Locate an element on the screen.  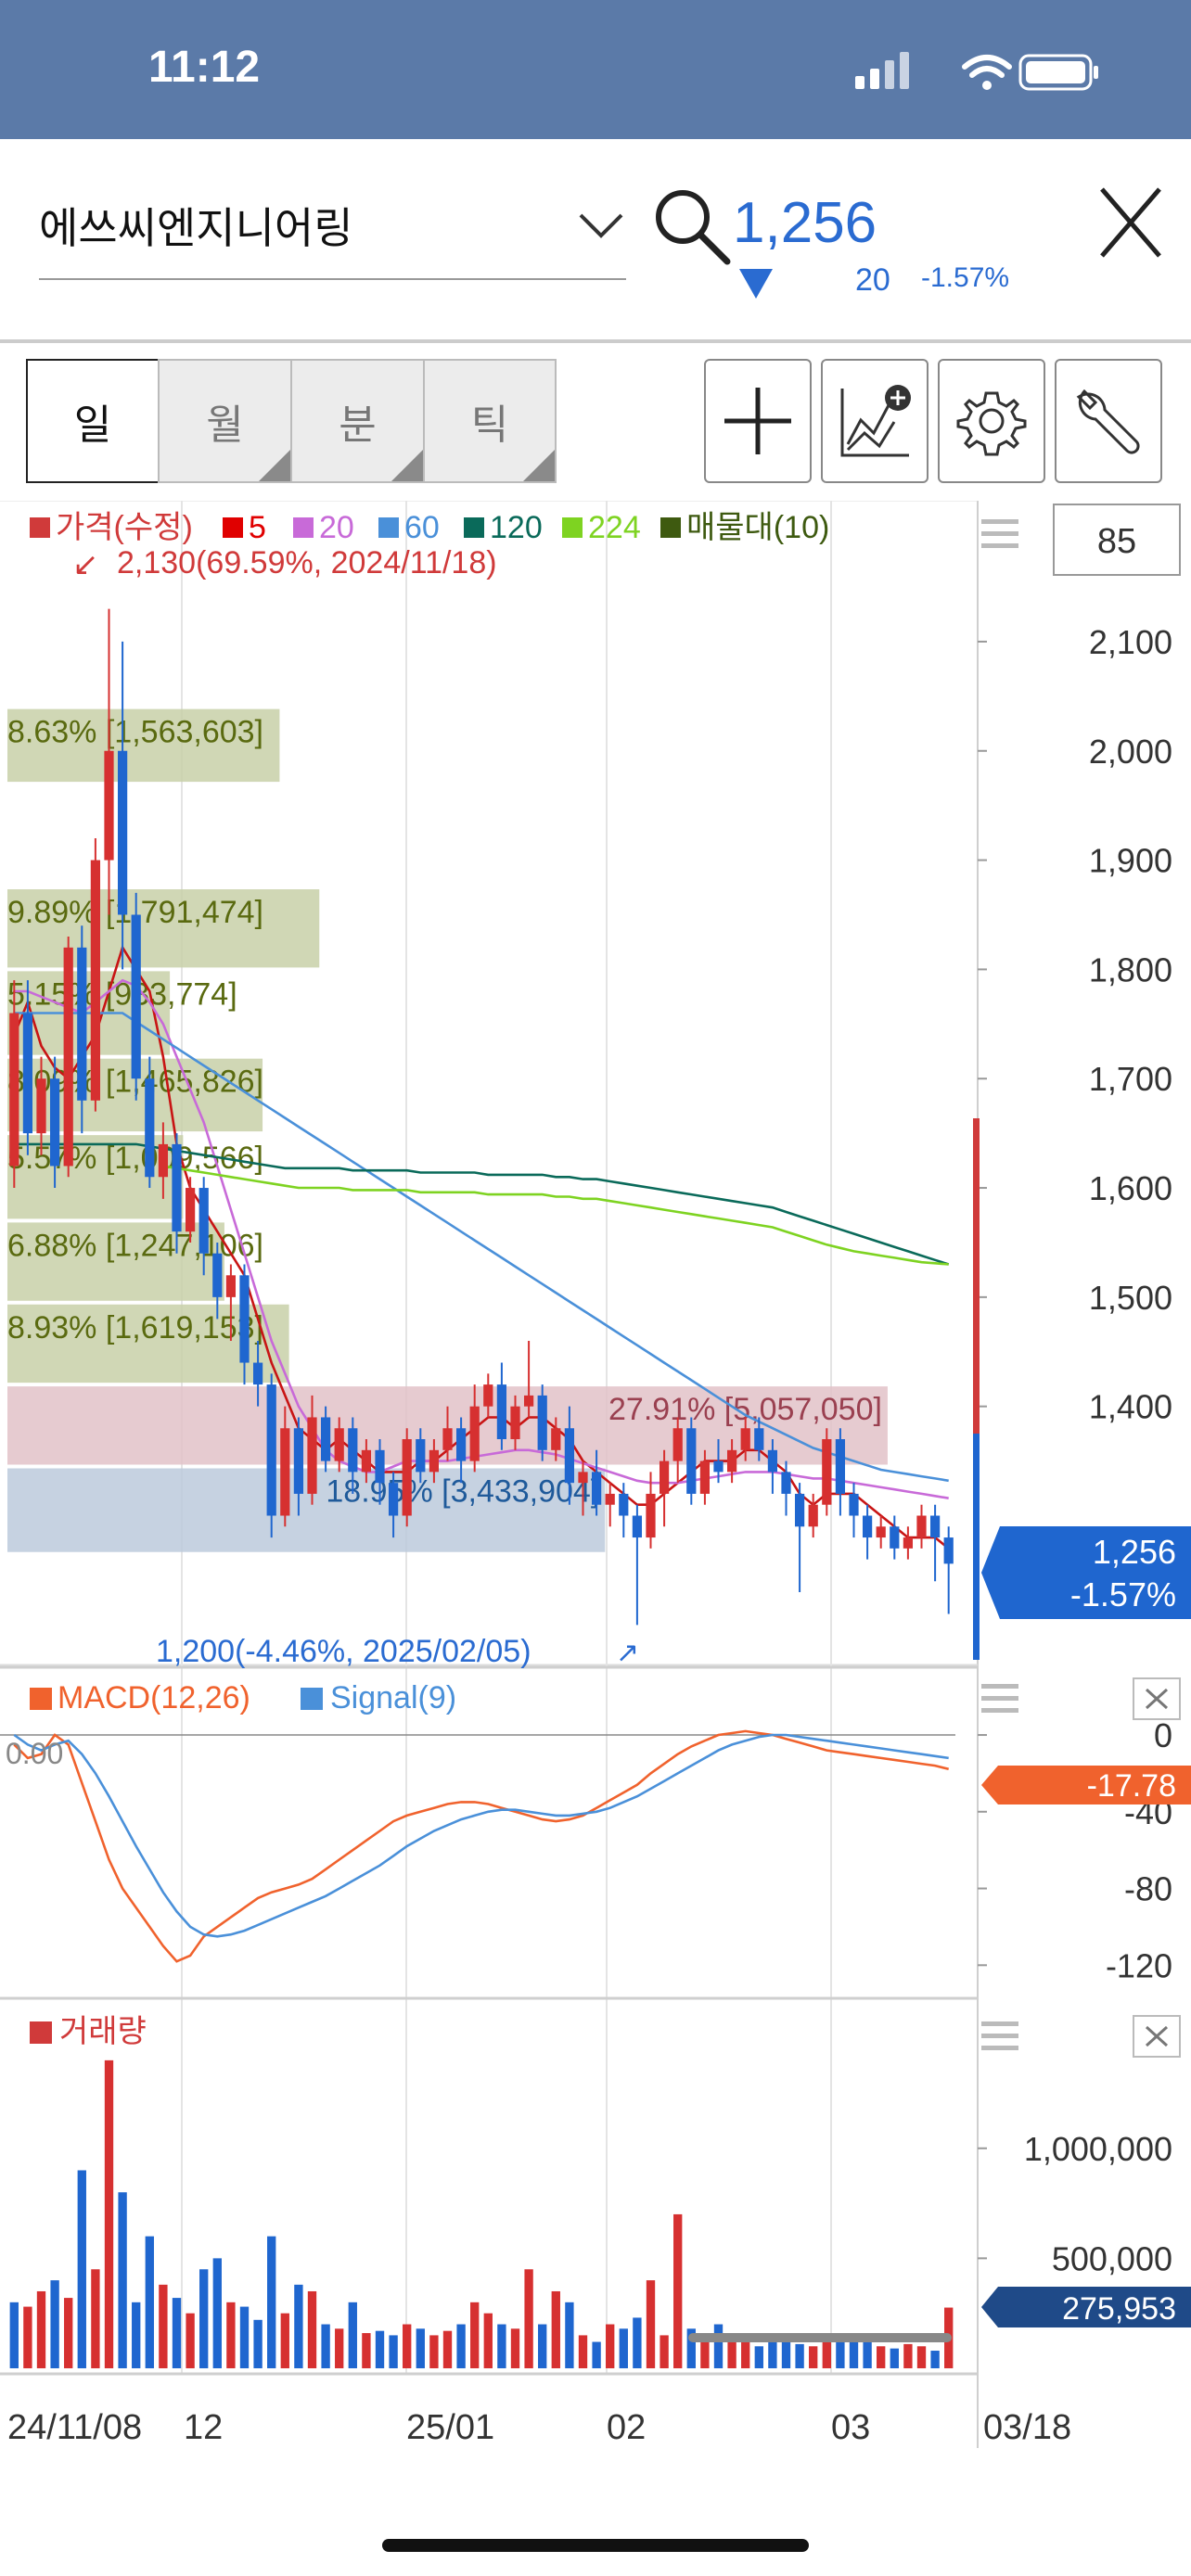
down-triangle-icon is located at coordinates (756, 284).